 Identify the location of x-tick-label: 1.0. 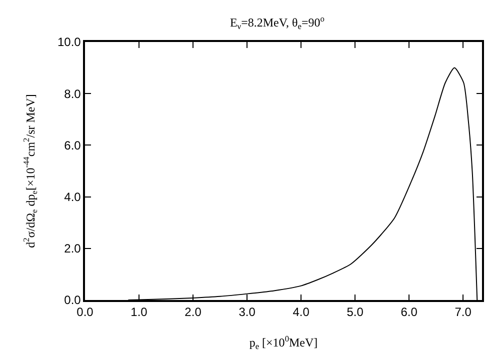
(139, 312).